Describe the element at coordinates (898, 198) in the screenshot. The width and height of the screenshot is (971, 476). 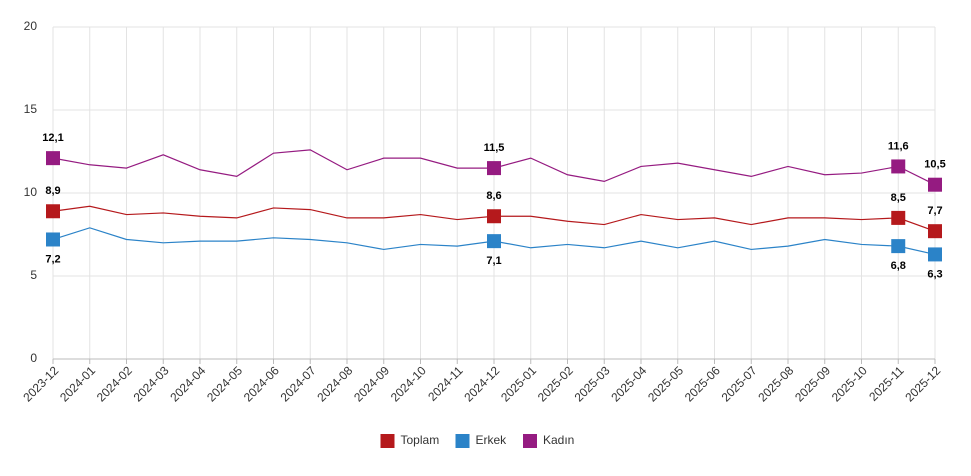
I see `value-label: 8,5` at that location.